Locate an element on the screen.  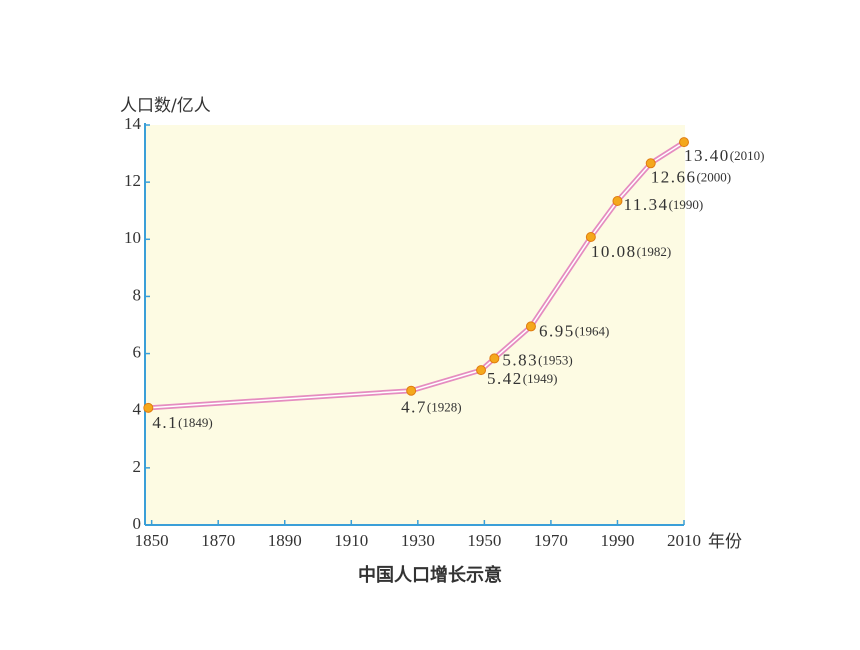
y-tick-label: 14 is located at coordinates (133, 123).